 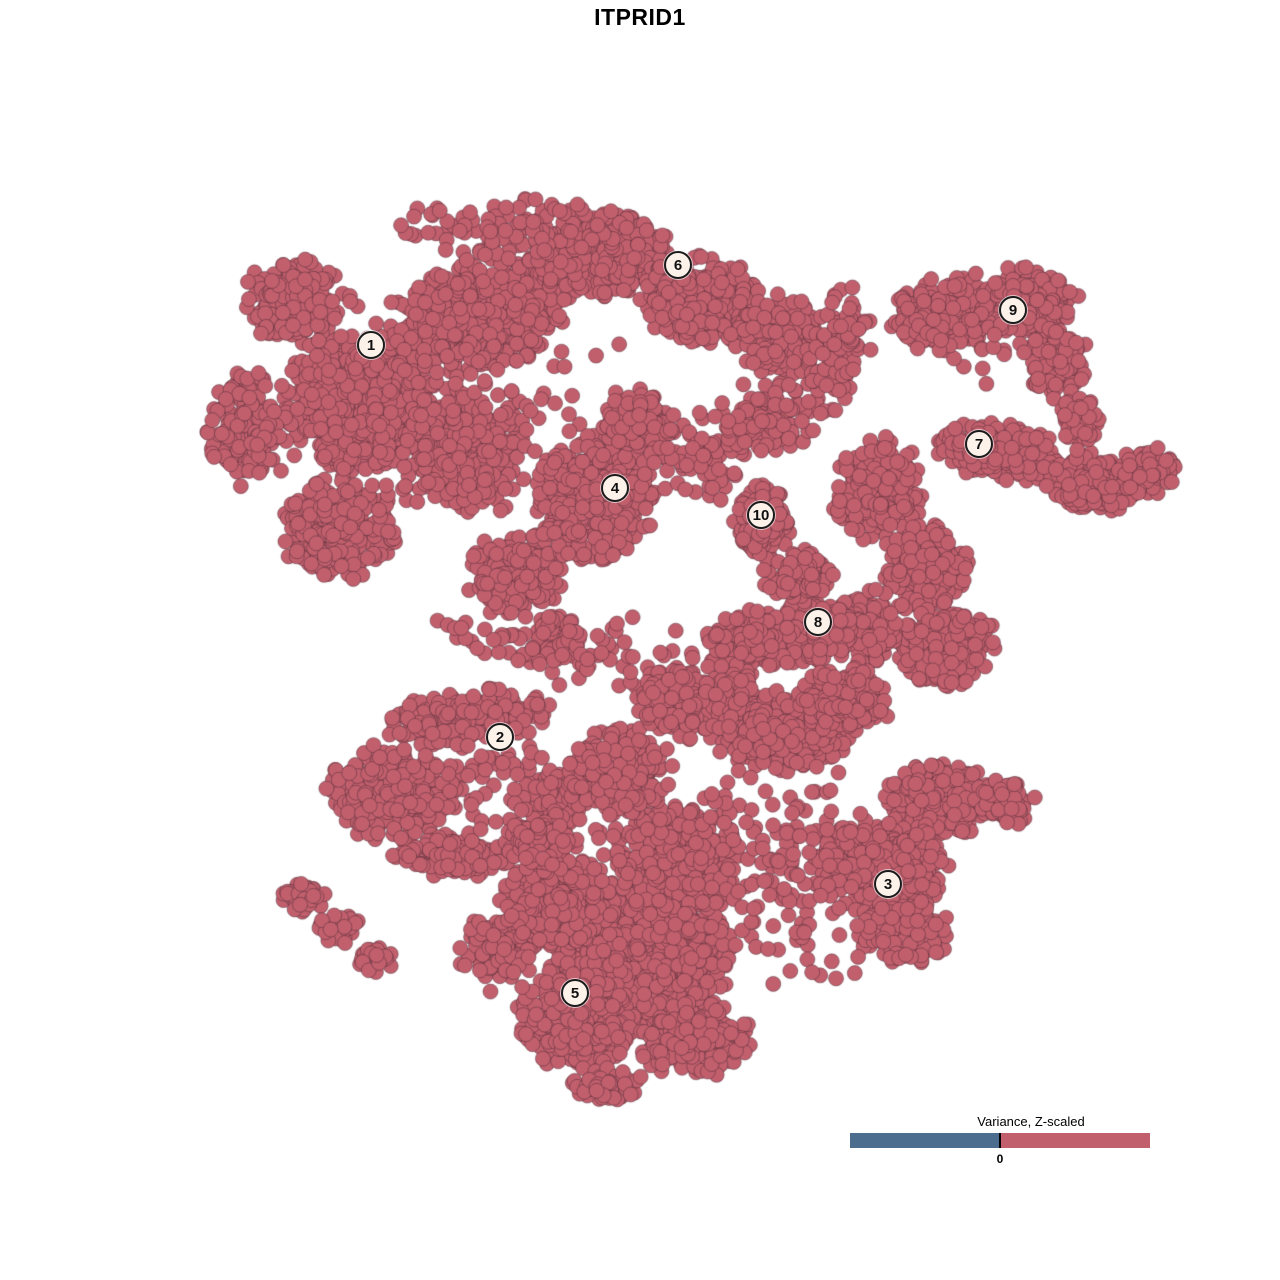 I want to click on colorbar-tick-label: 0, so click(x=1000, y=1159).